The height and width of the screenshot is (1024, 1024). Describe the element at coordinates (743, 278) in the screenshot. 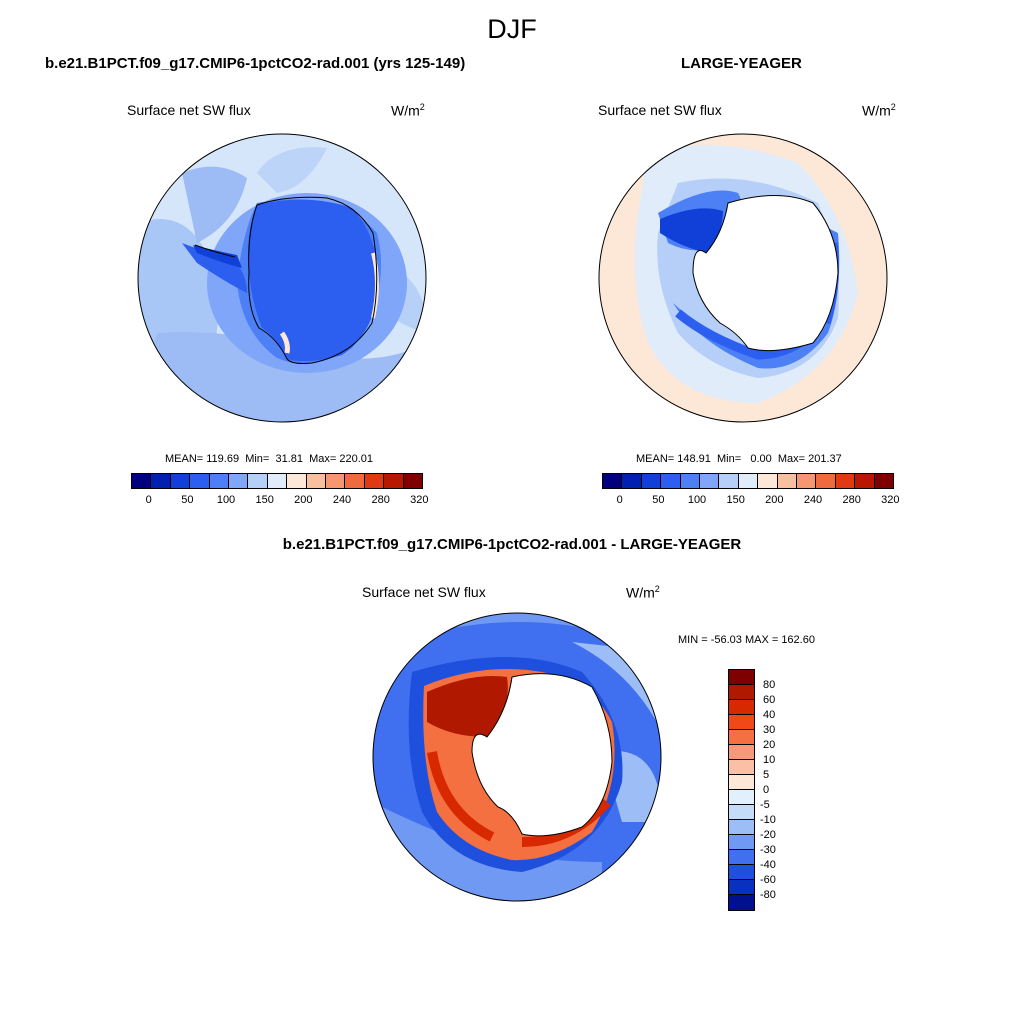

I see `obs-polar-map` at that location.